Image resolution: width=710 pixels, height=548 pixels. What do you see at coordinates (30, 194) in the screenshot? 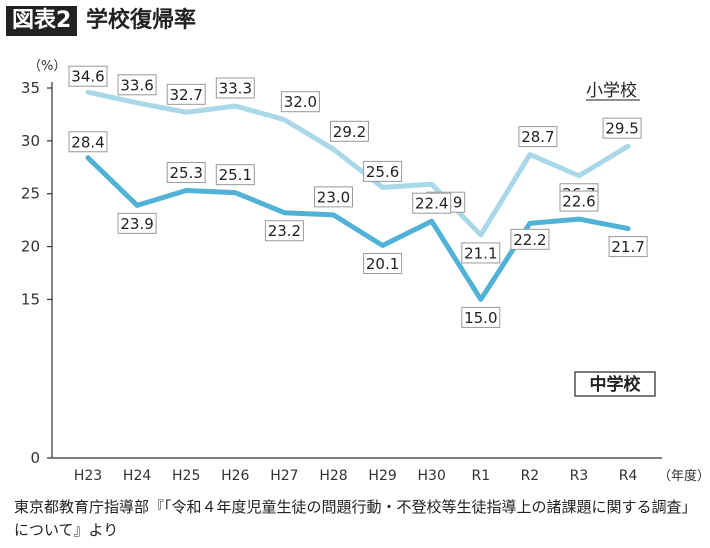
I see `y-tick-label: 25` at bounding box center [30, 194].